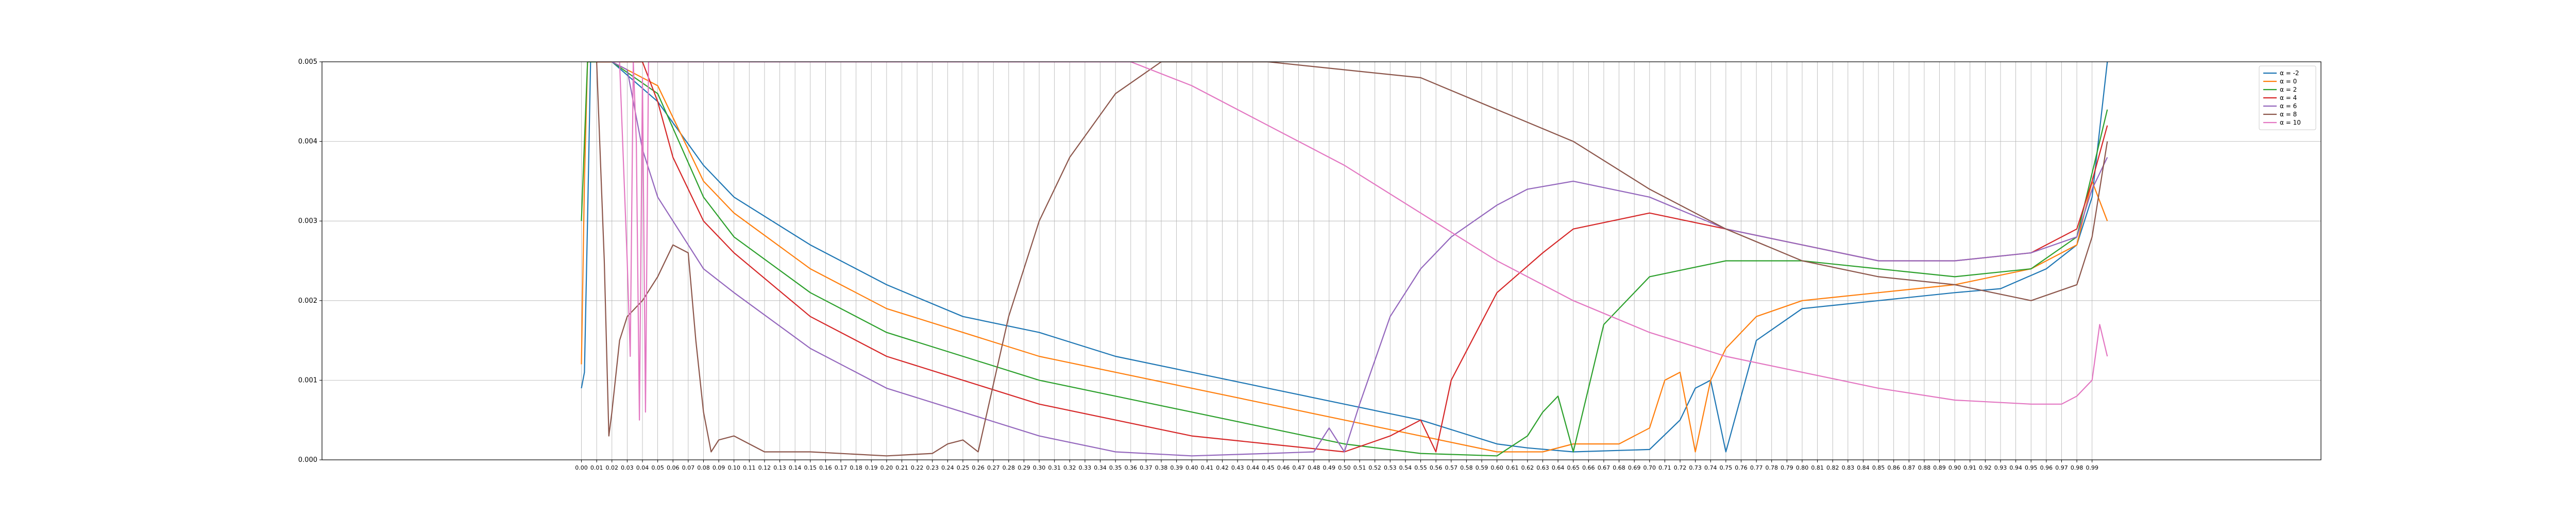 Image resolution: width=2576 pixels, height=517 pixels. I want to click on x-tick-label: 0.35, so click(1115, 467).